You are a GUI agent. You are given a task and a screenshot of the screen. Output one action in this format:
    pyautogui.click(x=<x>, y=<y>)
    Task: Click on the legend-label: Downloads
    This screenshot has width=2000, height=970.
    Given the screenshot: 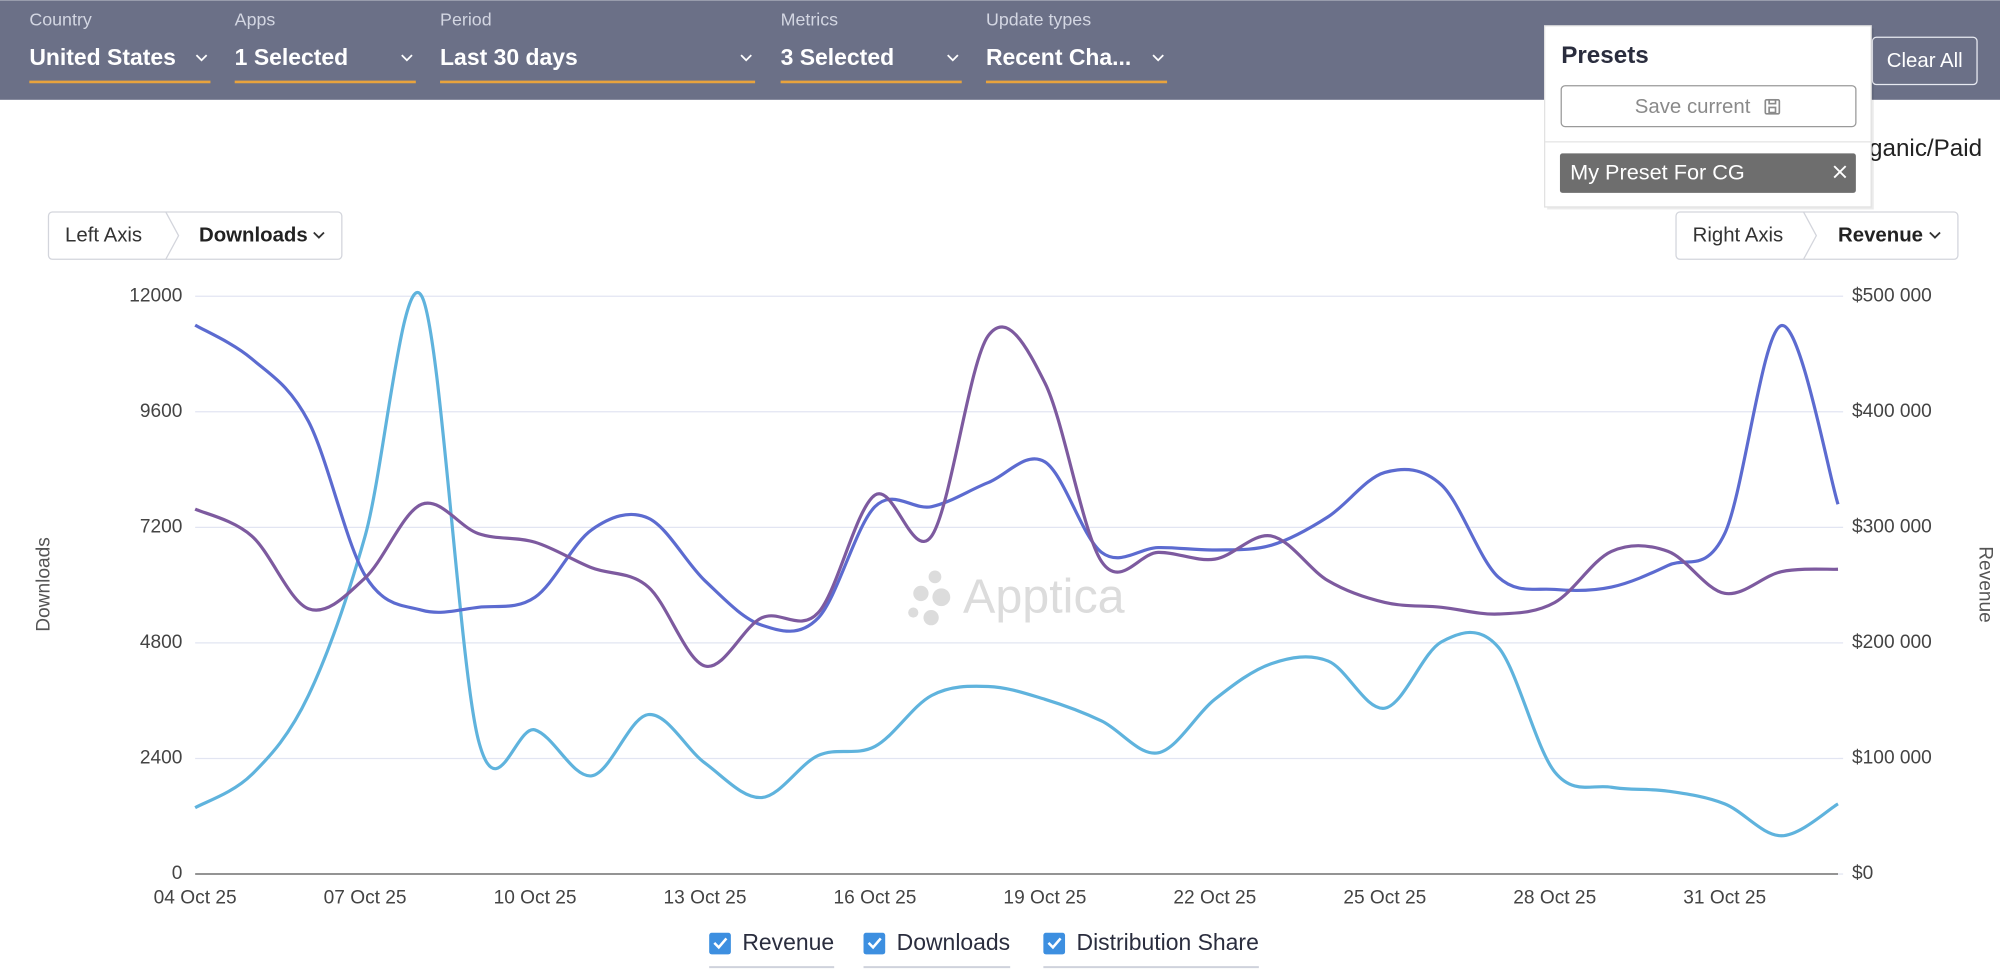 What is the action you would take?
    pyautogui.click(x=953, y=942)
    